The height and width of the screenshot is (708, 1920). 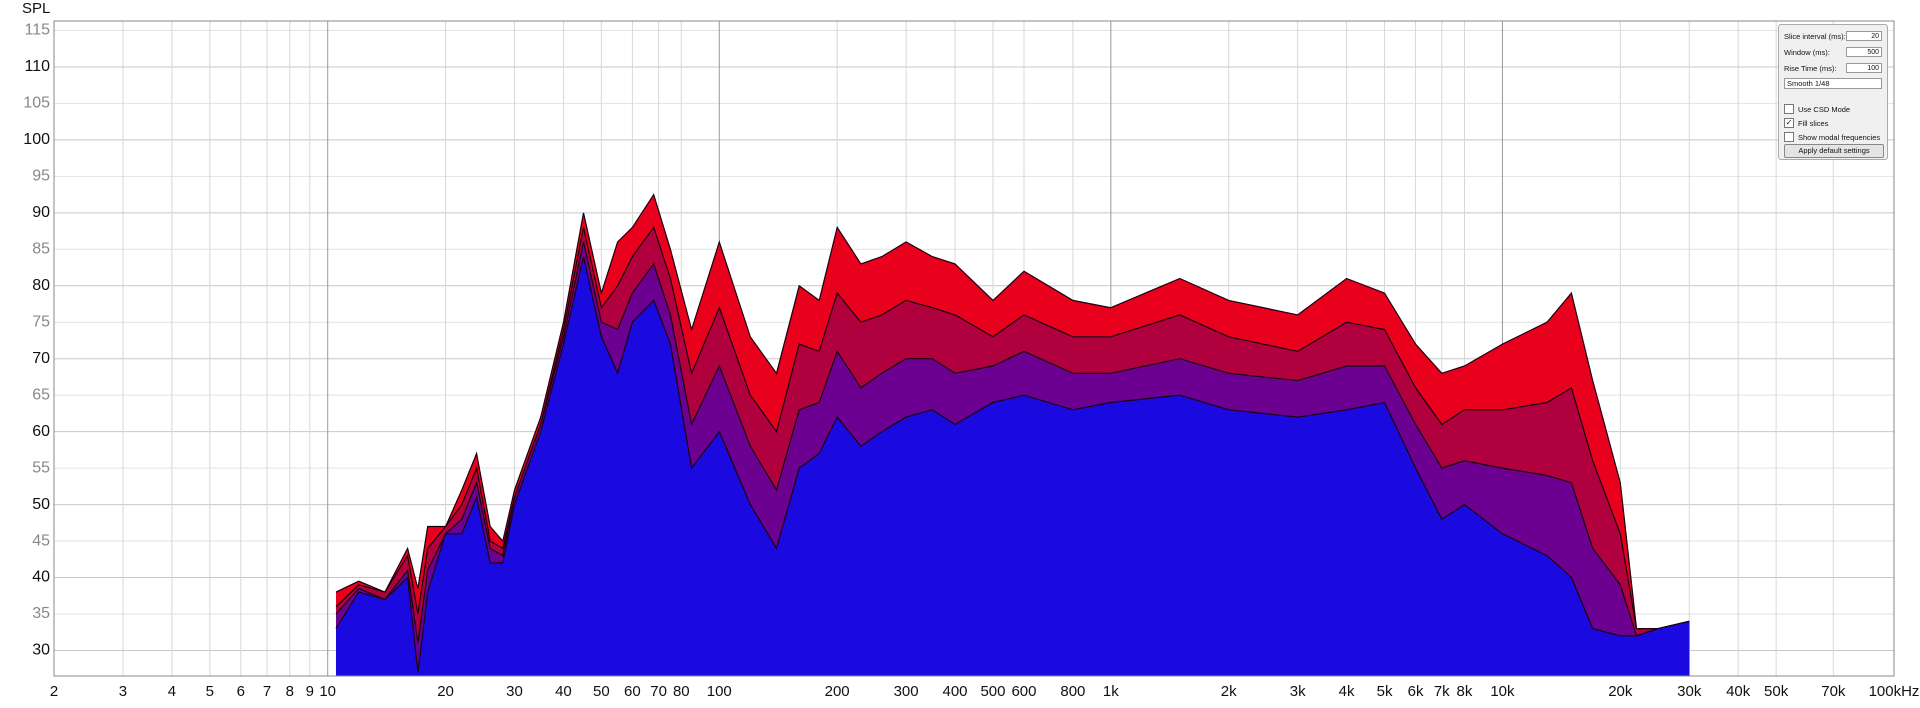 What do you see at coordinates (1229, 691) in the screenshot?
I see `x-tick-label: 2k` at bounding box center [1229, 691].